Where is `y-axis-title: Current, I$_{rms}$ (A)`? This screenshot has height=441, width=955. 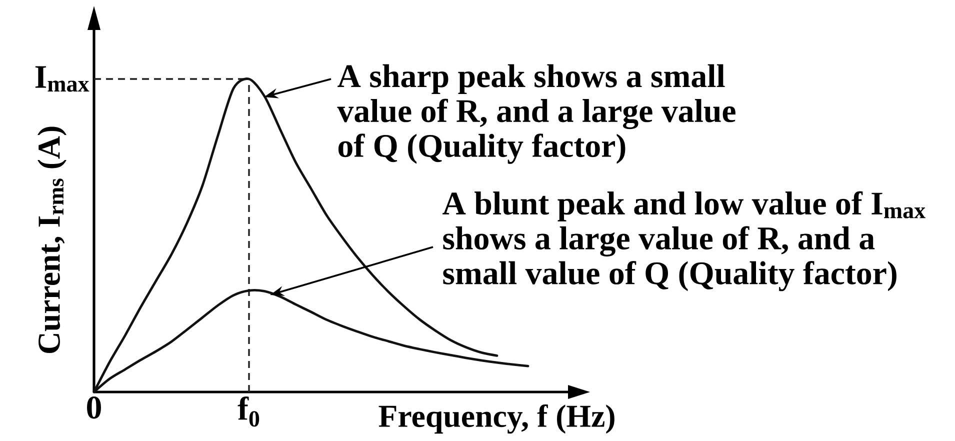
y-axis-title: Current, I$_{rms}$ (A) is located at coordinates (52, 240).